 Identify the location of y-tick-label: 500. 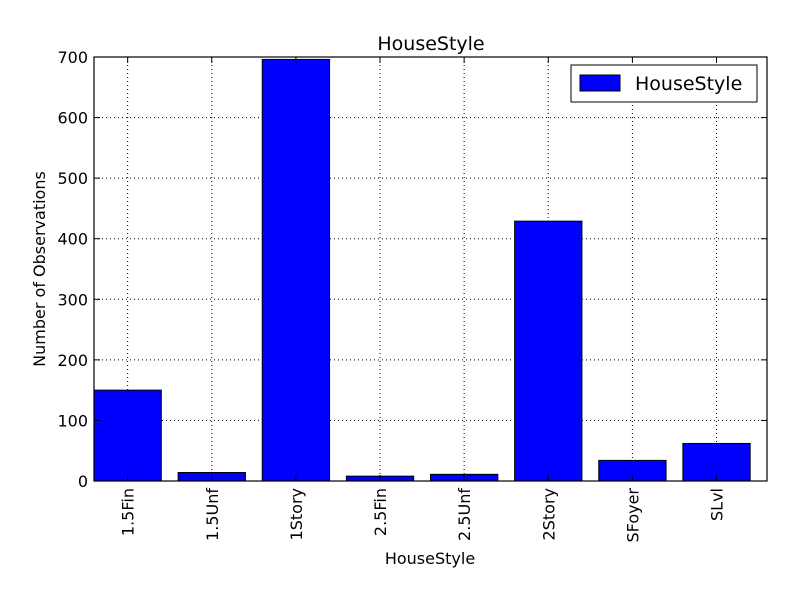
(72, 178).